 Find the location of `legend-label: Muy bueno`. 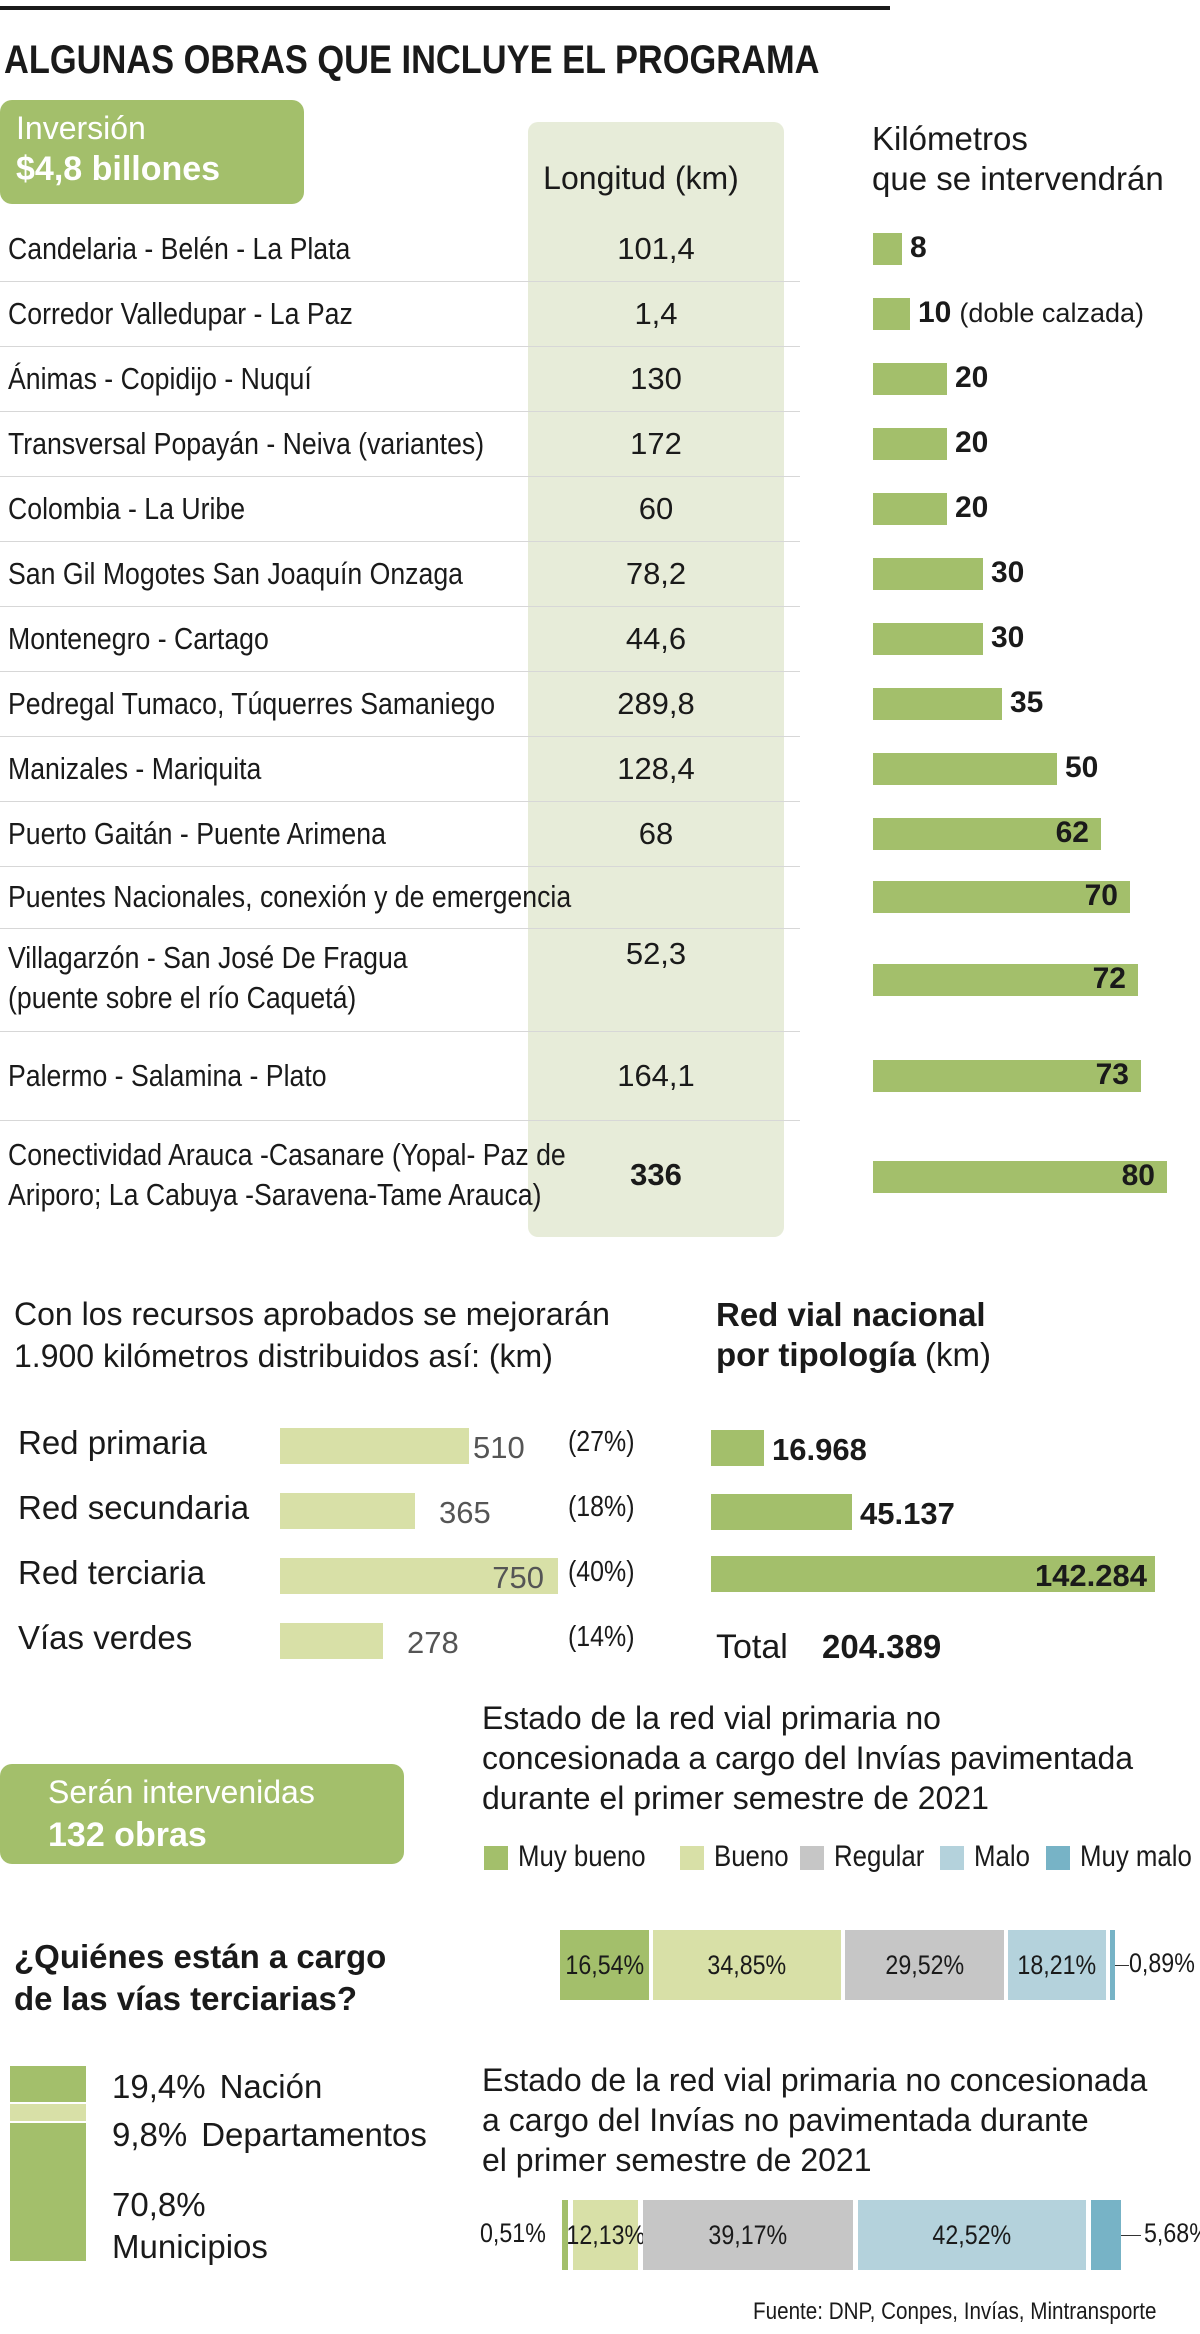

legend-label: Muy bueno is located at coordinates (582, 1856).